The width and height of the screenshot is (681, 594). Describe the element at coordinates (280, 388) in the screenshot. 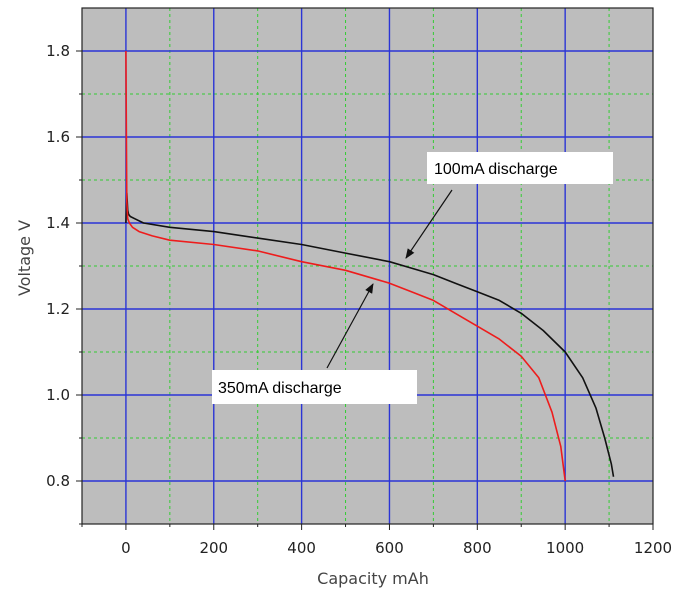

I see `annotation-350ma-label: 350mA discharge` at that location.